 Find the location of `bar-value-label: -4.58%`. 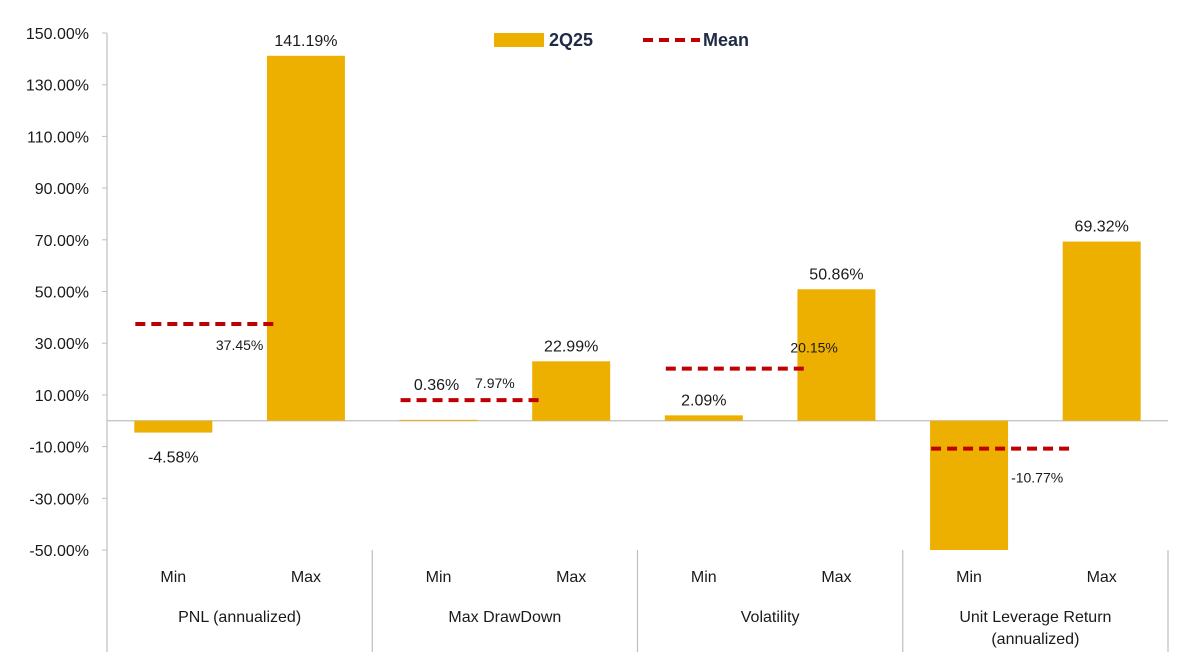

bar-value-label: -4.58% is located at coordinates (173, 458).